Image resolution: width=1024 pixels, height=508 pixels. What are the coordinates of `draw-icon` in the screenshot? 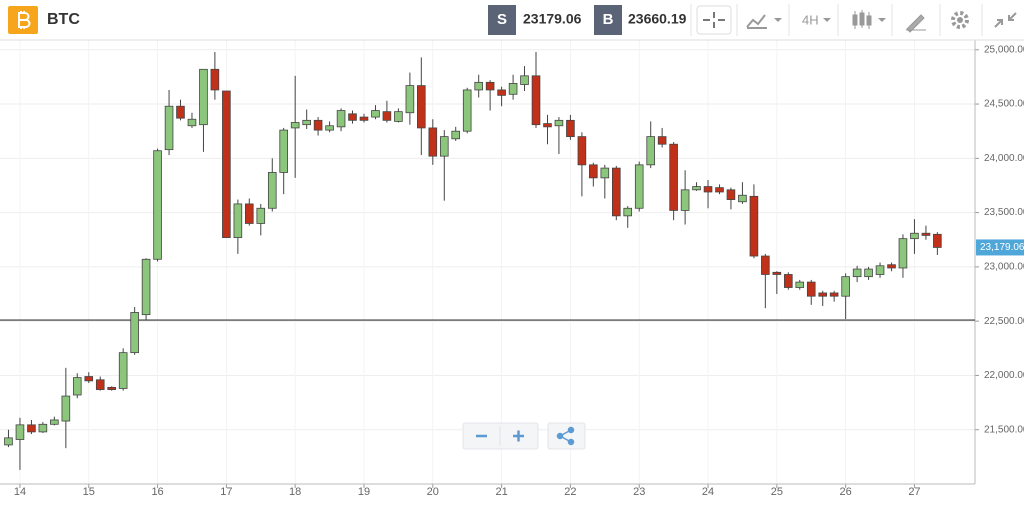 It's located at (916, 23).